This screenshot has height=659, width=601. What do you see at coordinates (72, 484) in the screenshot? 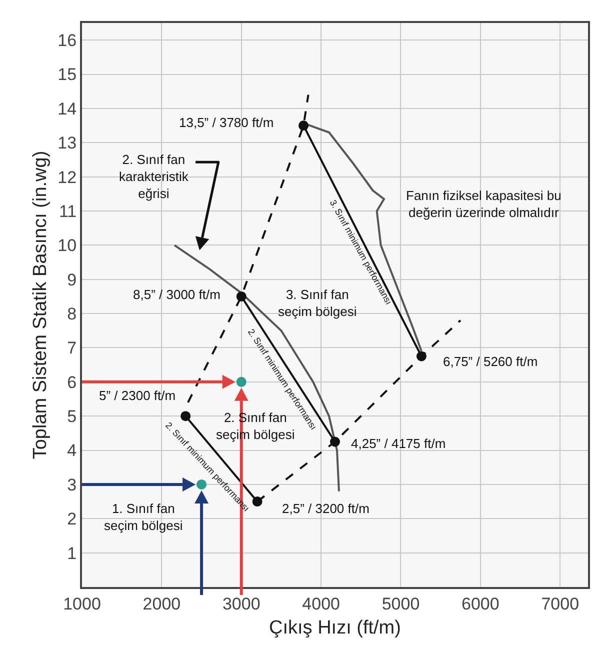
I see `y-tick-label: 3` at bounding box center [72, 484].